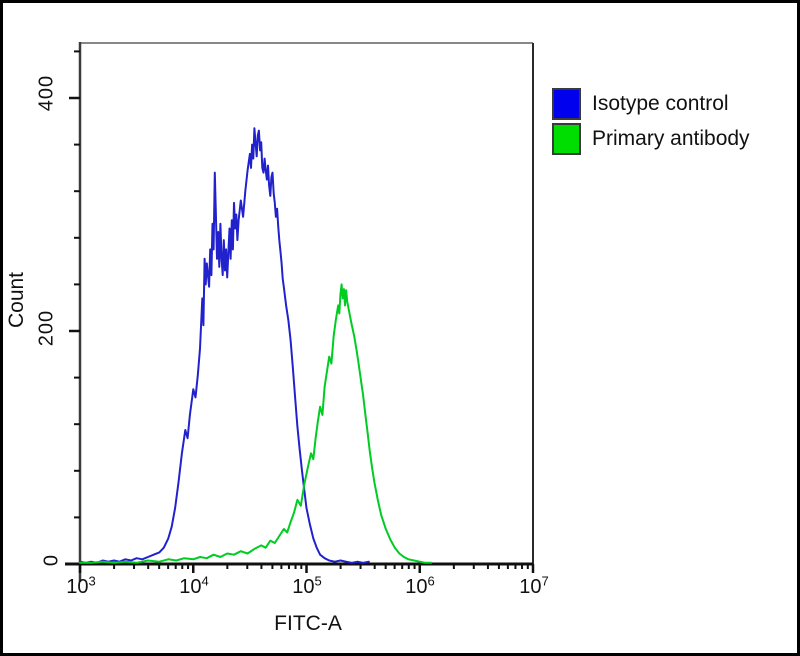 The width and height of the screenshot is (800, 656). What do you see at coordinates (81, 585) in the screenshot?
I see `x-tick-label-1e3: 10³` at bounding box center [81, 585].